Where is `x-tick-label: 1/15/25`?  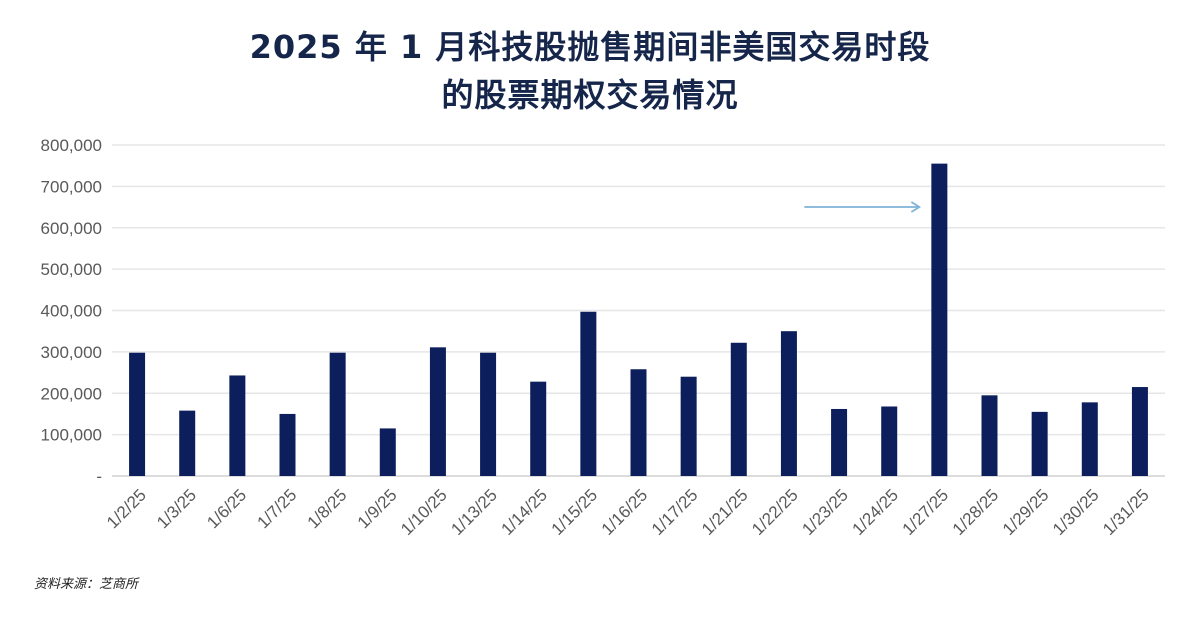 x-tick-label: 1/15/25 is located at coordinates (575, 512).